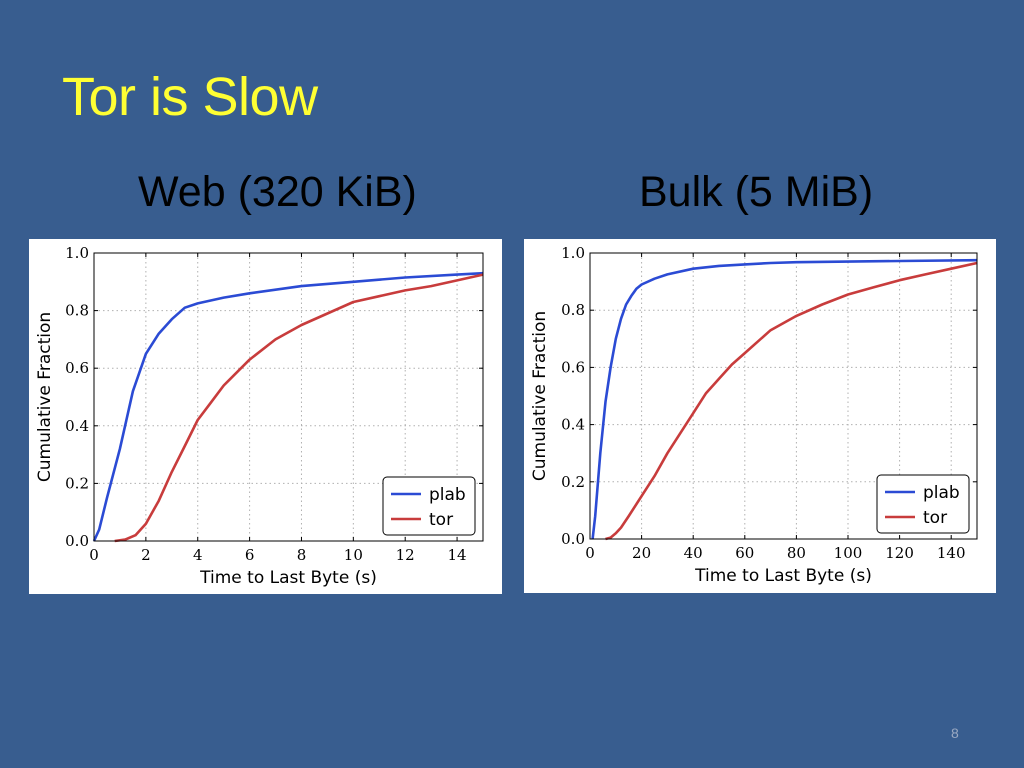  Describe the element at coordinates (277, 192) in the screenshot. I see `chart-heading-web: Web (320 KiB)` at that location.